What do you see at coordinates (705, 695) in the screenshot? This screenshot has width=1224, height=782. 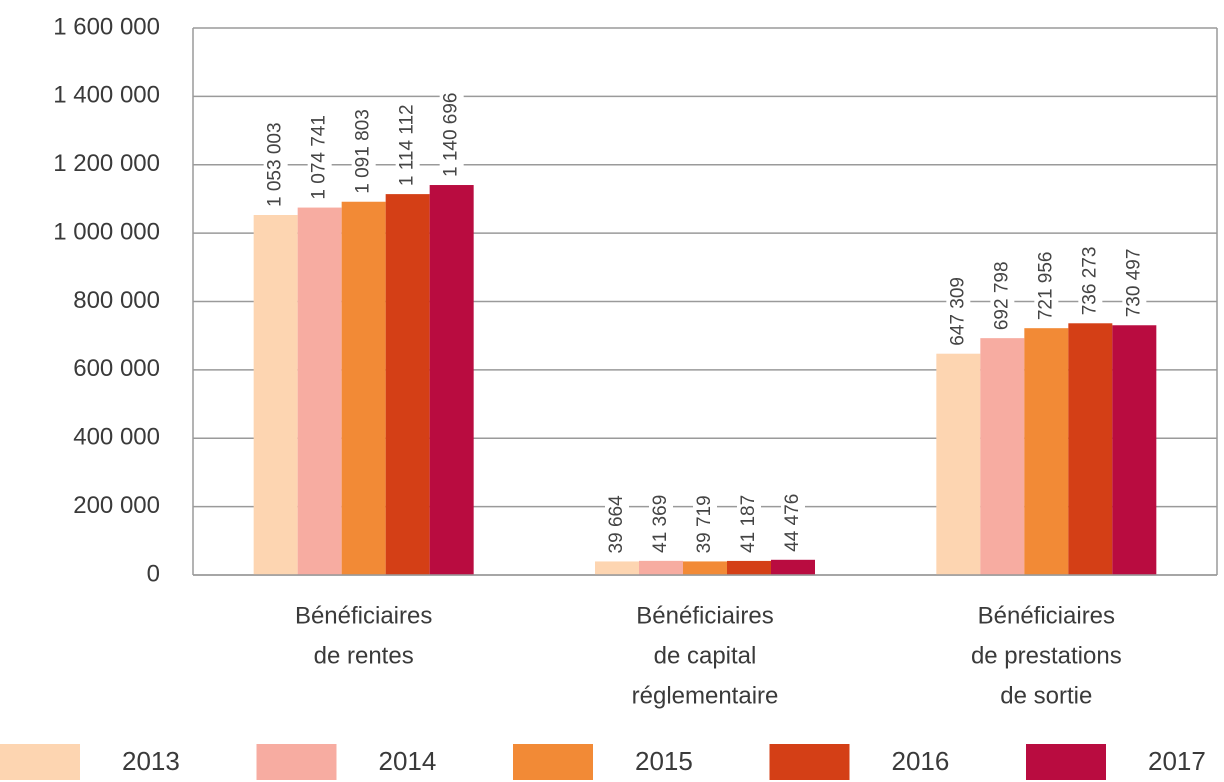 I see `x-tick-label: réglementaire` at bounding box center [705, 695].